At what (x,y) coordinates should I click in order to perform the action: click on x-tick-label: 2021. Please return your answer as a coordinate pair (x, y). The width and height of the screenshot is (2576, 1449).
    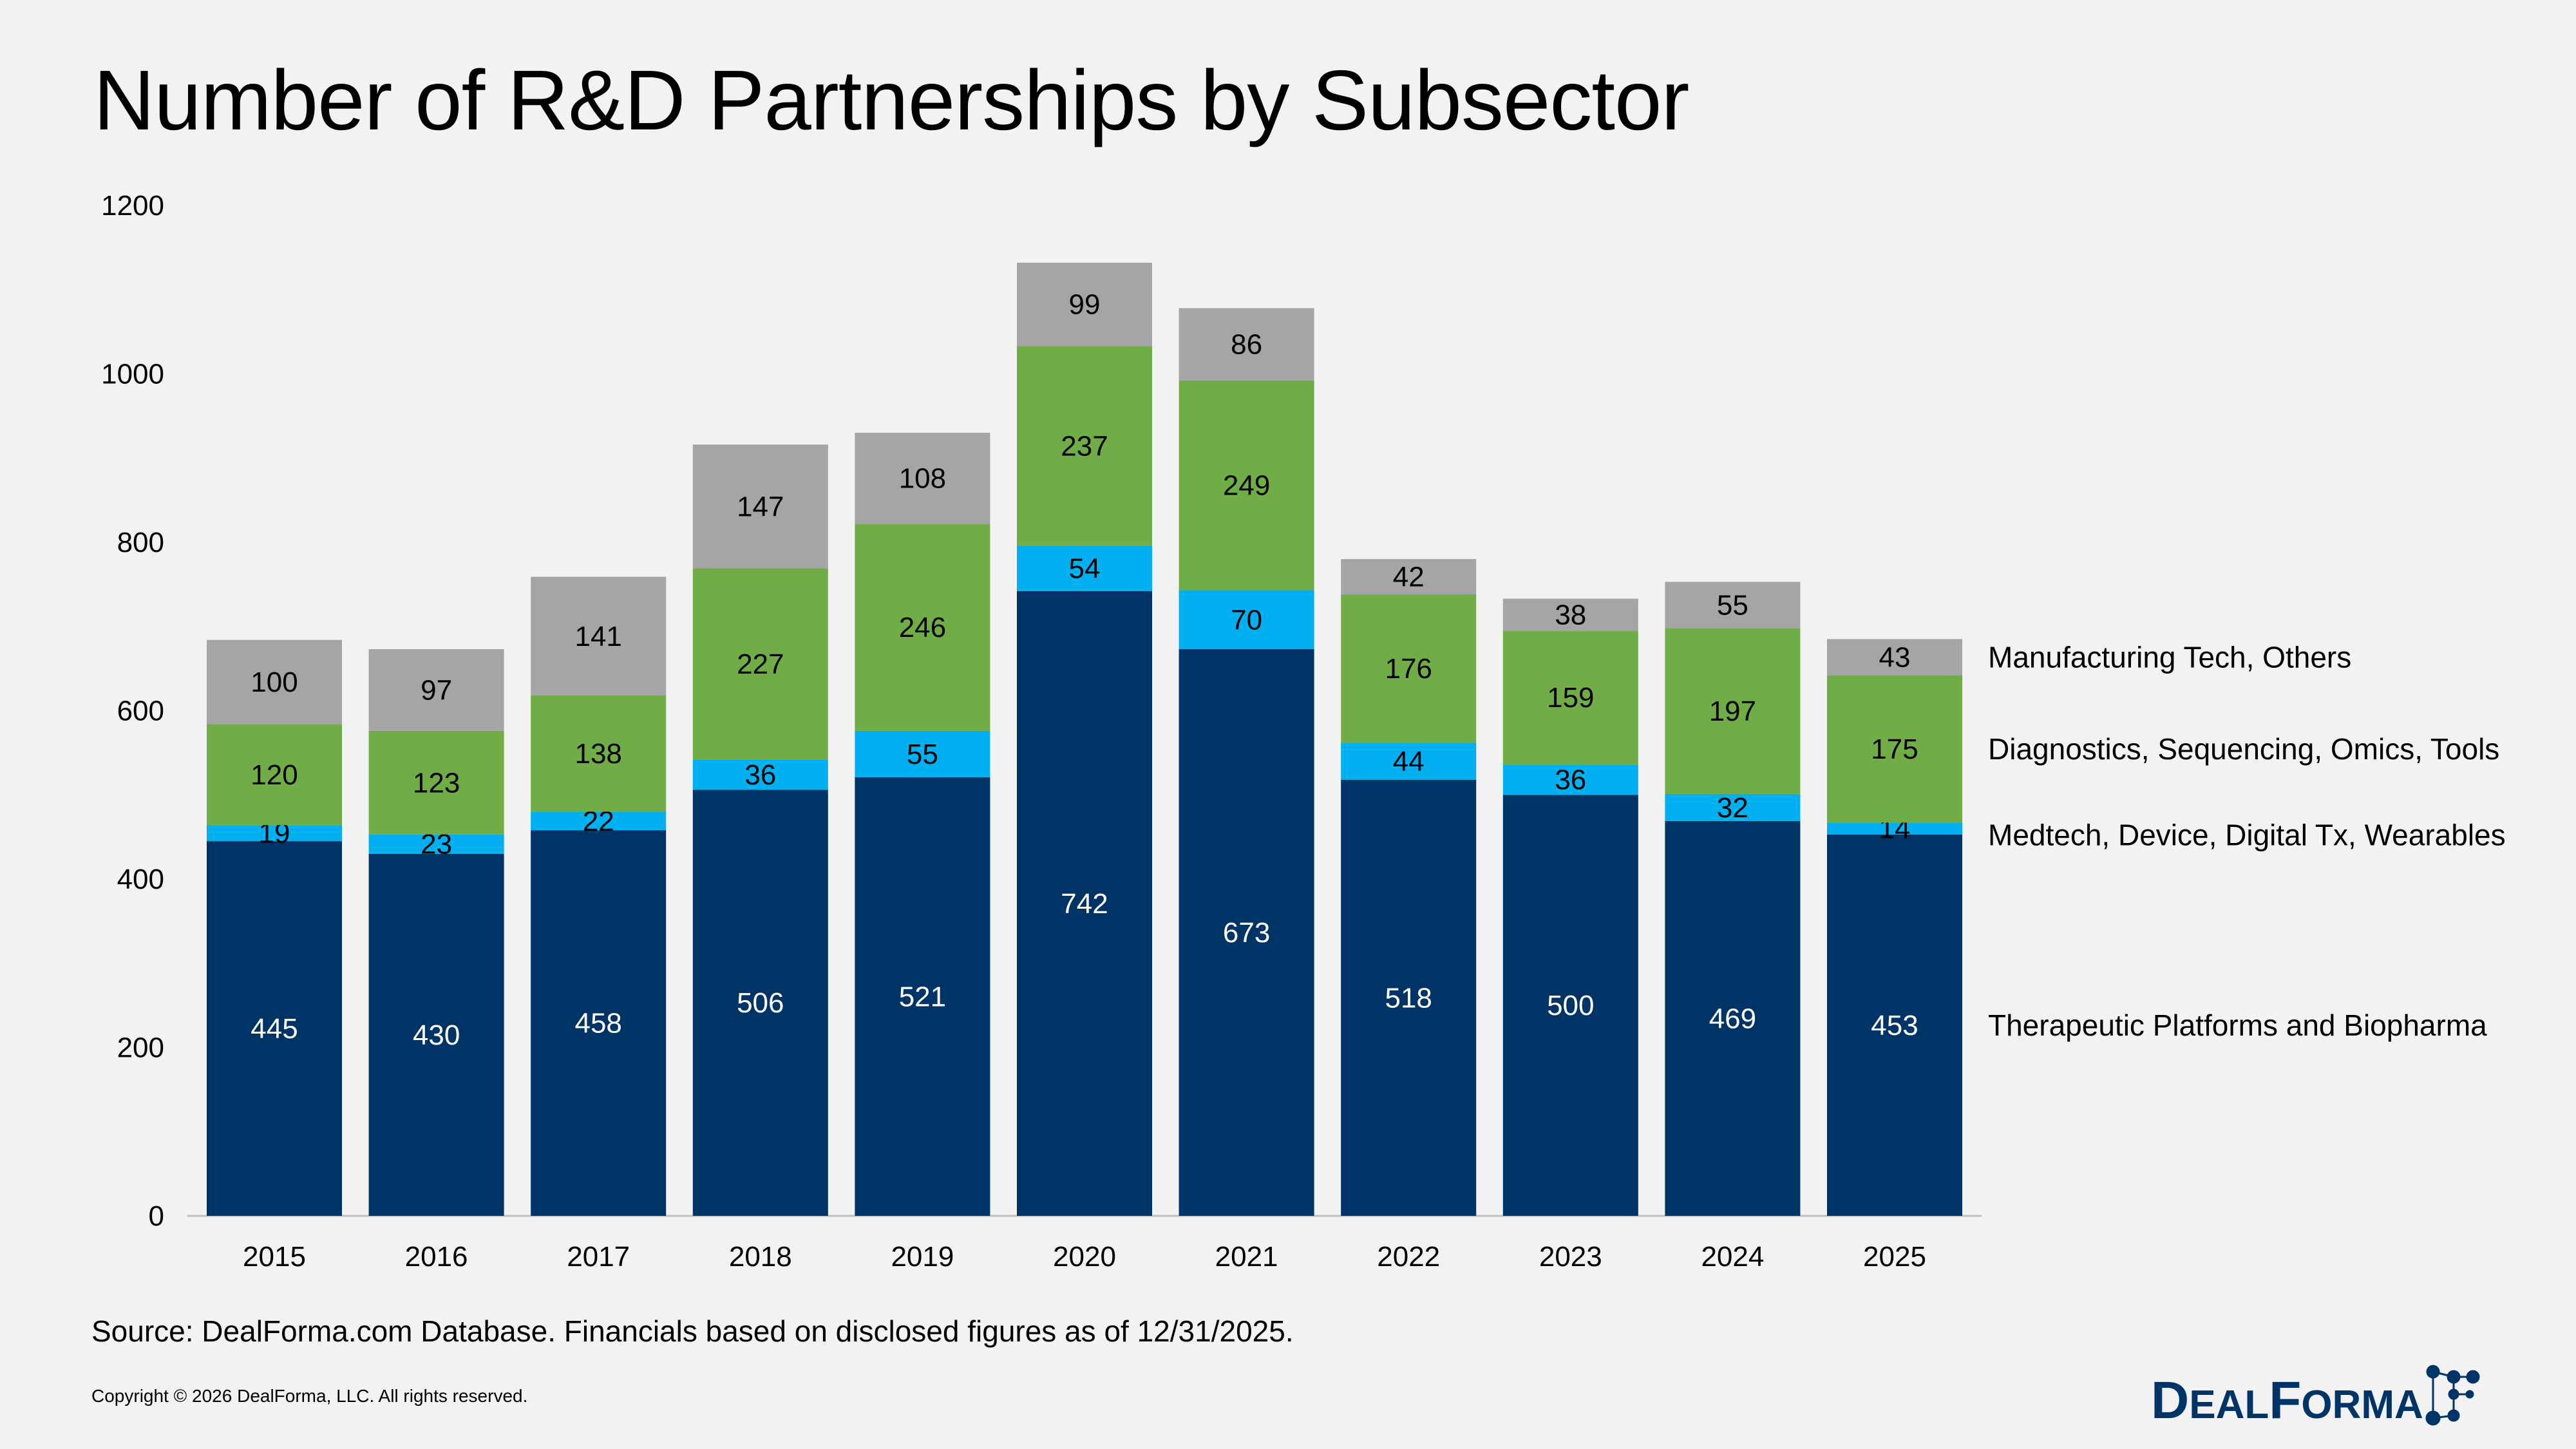
    Looking at the image, I should click on (1246, 1257).